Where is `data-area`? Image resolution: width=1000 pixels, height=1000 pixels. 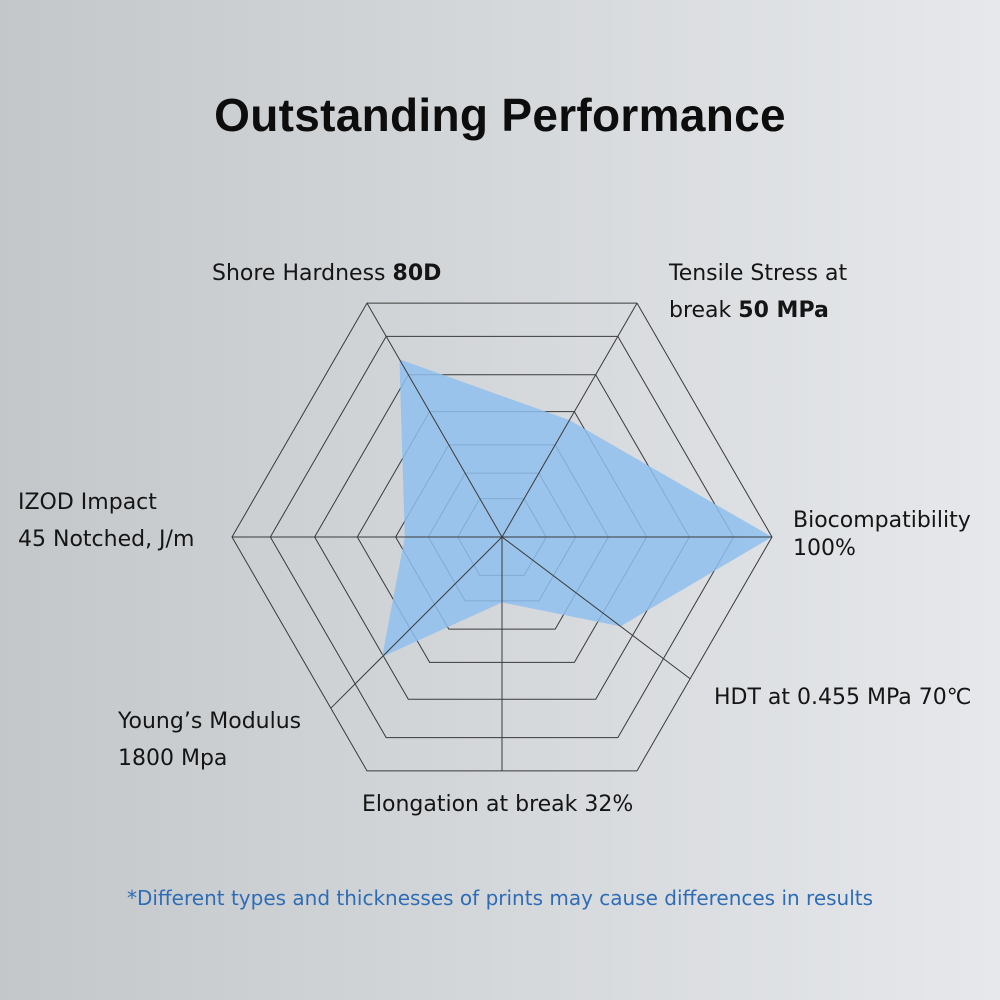 data-area is located at coordinates (577, 508).